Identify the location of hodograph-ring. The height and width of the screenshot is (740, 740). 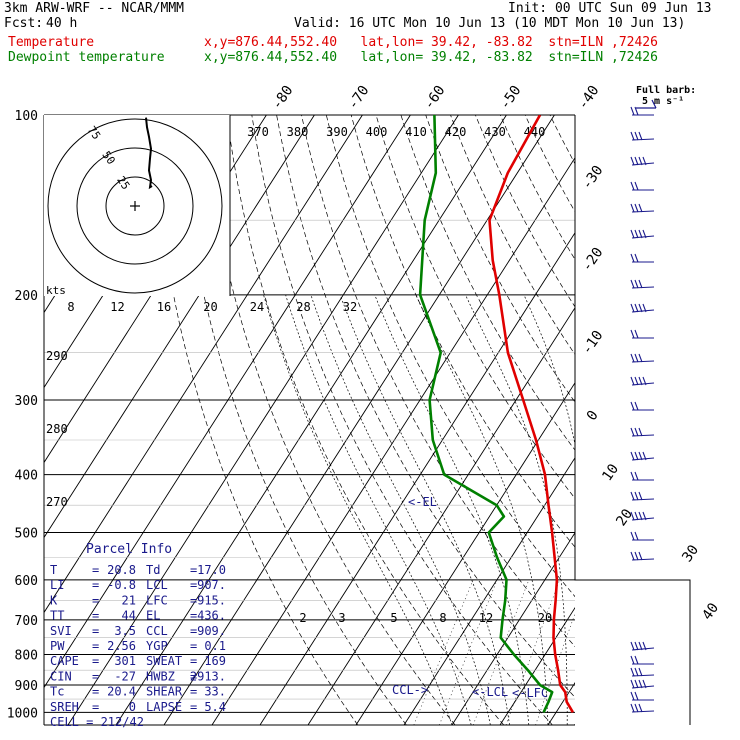
(135, 206).